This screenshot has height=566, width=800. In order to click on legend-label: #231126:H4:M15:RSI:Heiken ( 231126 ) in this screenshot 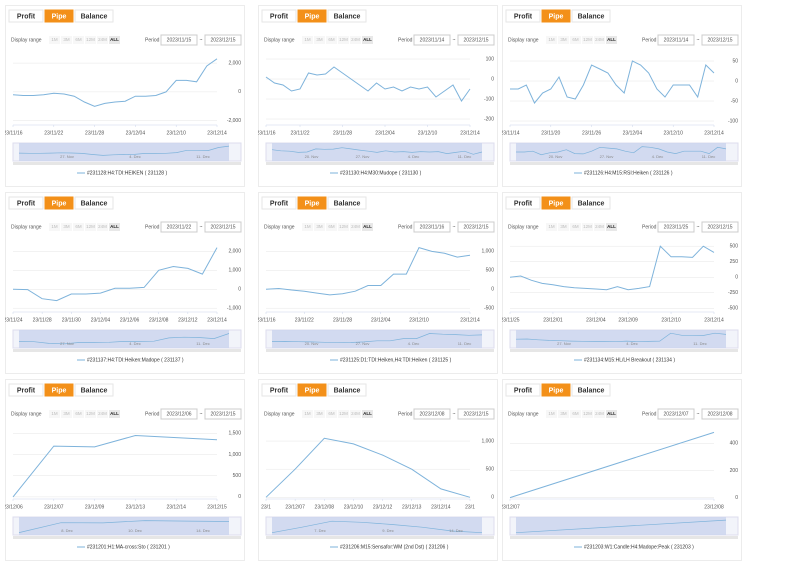, I will do `click(628, 173)`.